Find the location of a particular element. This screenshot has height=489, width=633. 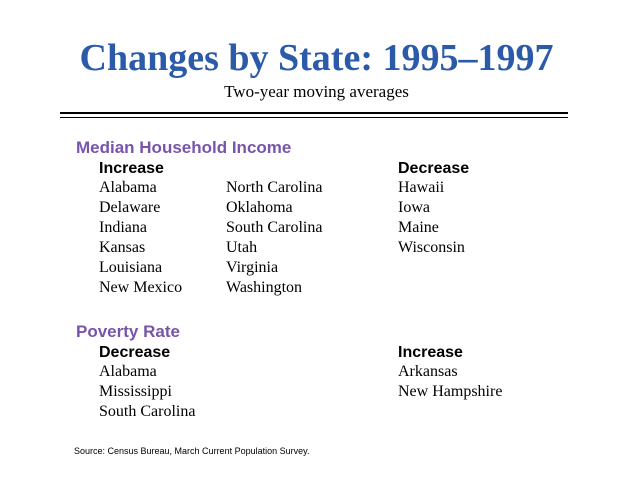

income-decrease-header: Decrease is located at coordinates (434, 168).